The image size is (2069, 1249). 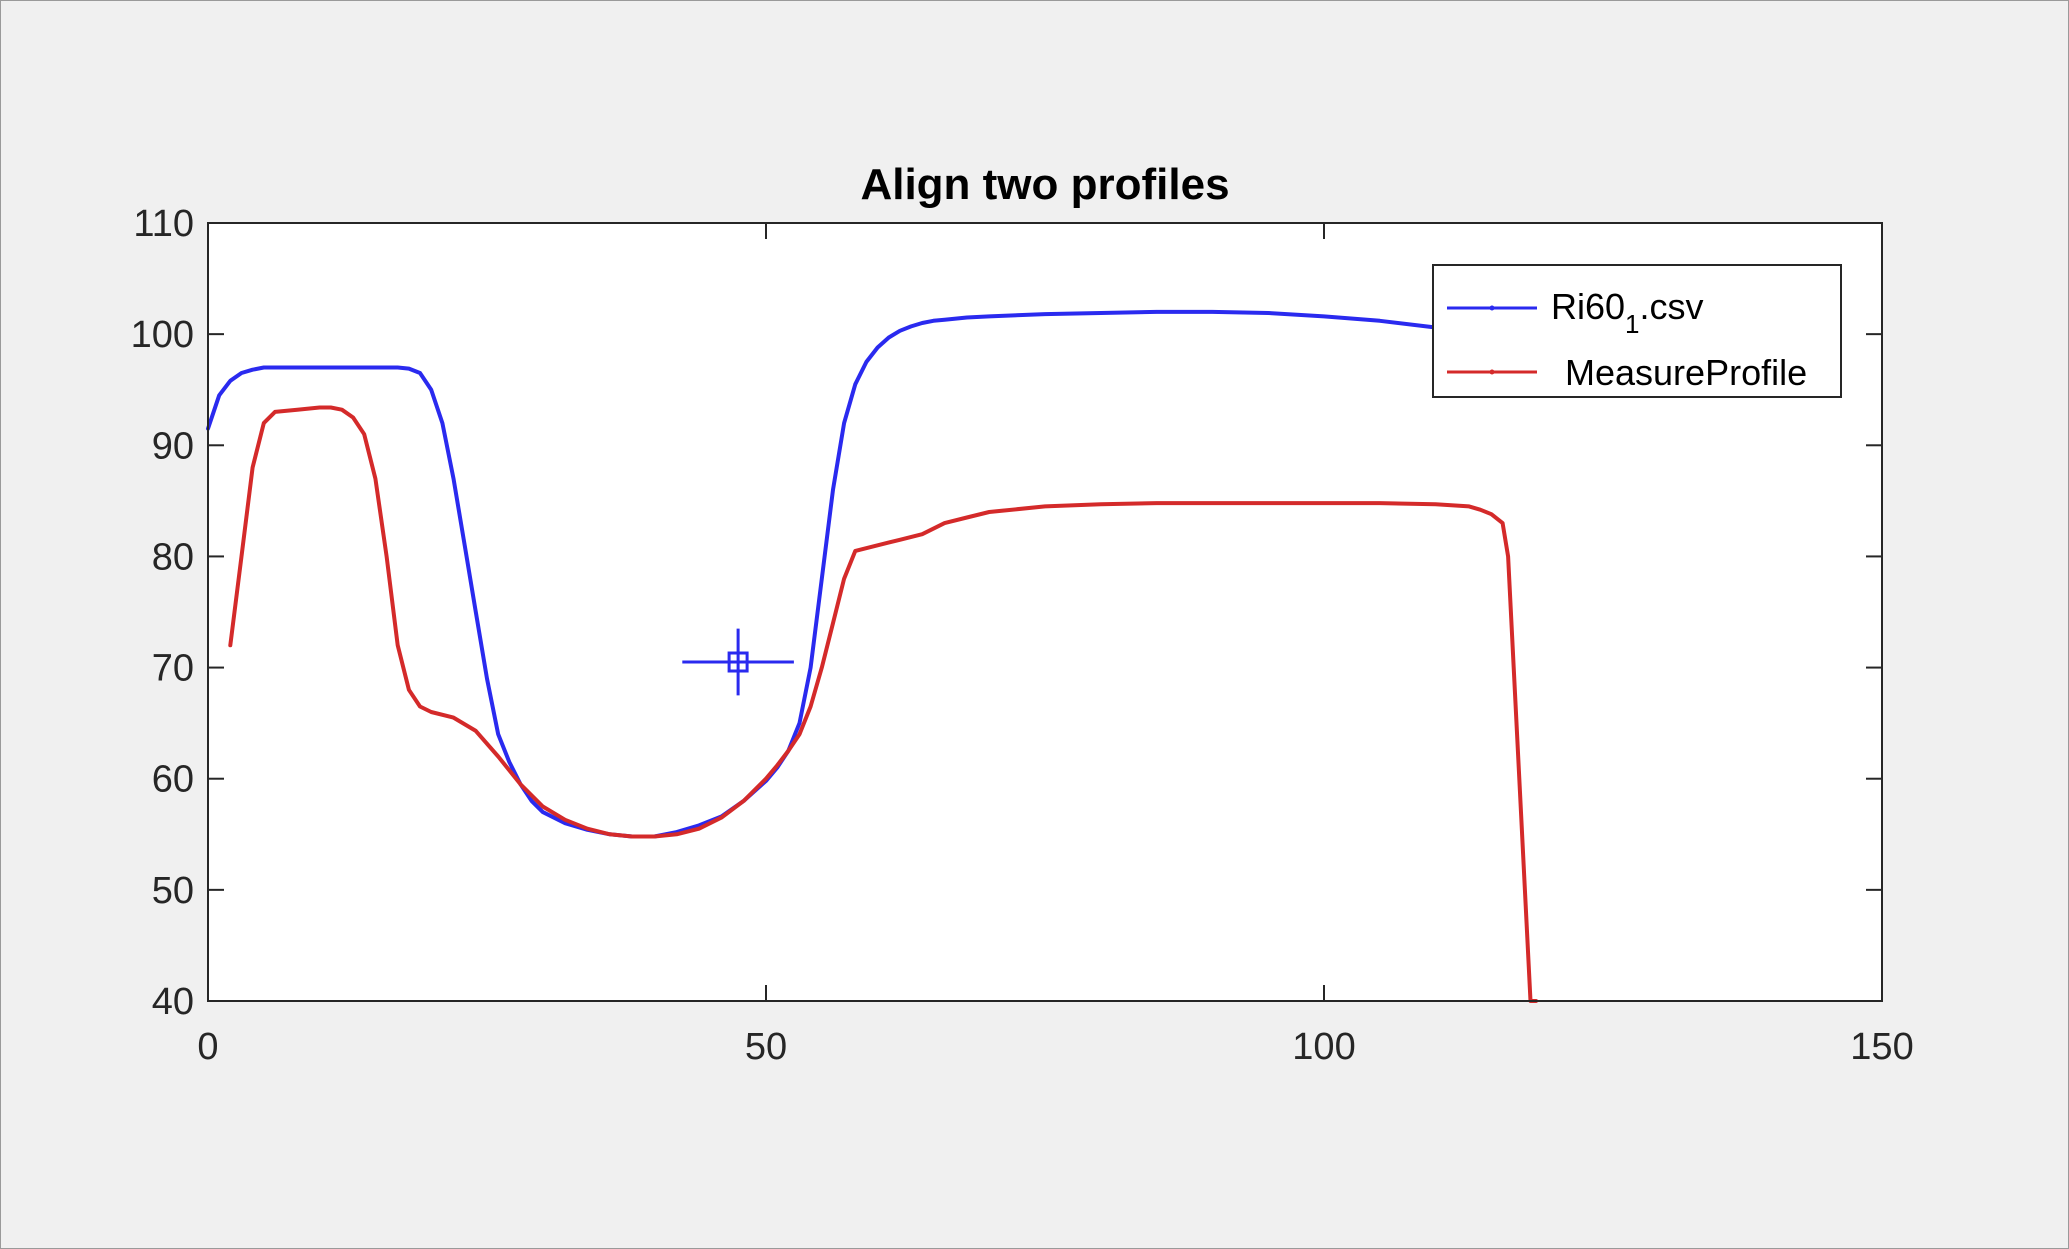 I want to click on annotation-layer, so click(x=738, y=662).